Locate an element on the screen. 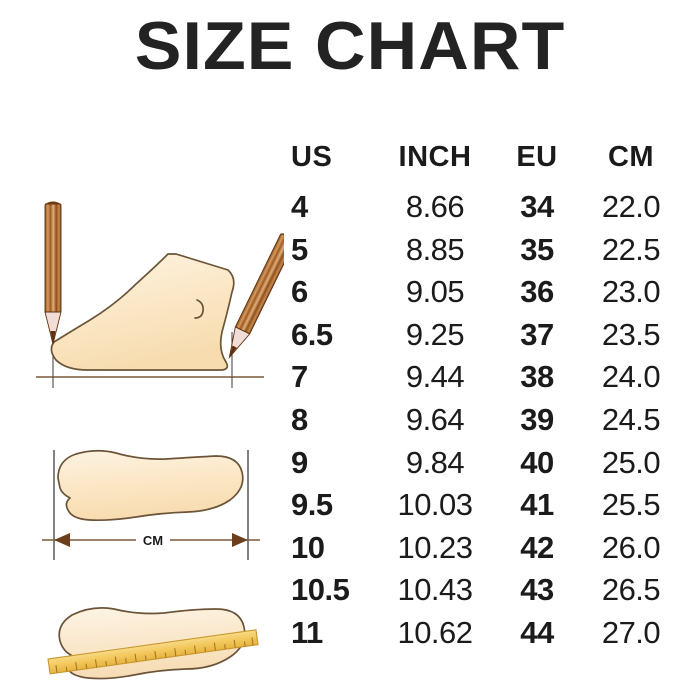 The width and height of the screenshot is (700, 700). table-row: 10.5 10.43 43 26.5 is located at coordinates (483, 592).